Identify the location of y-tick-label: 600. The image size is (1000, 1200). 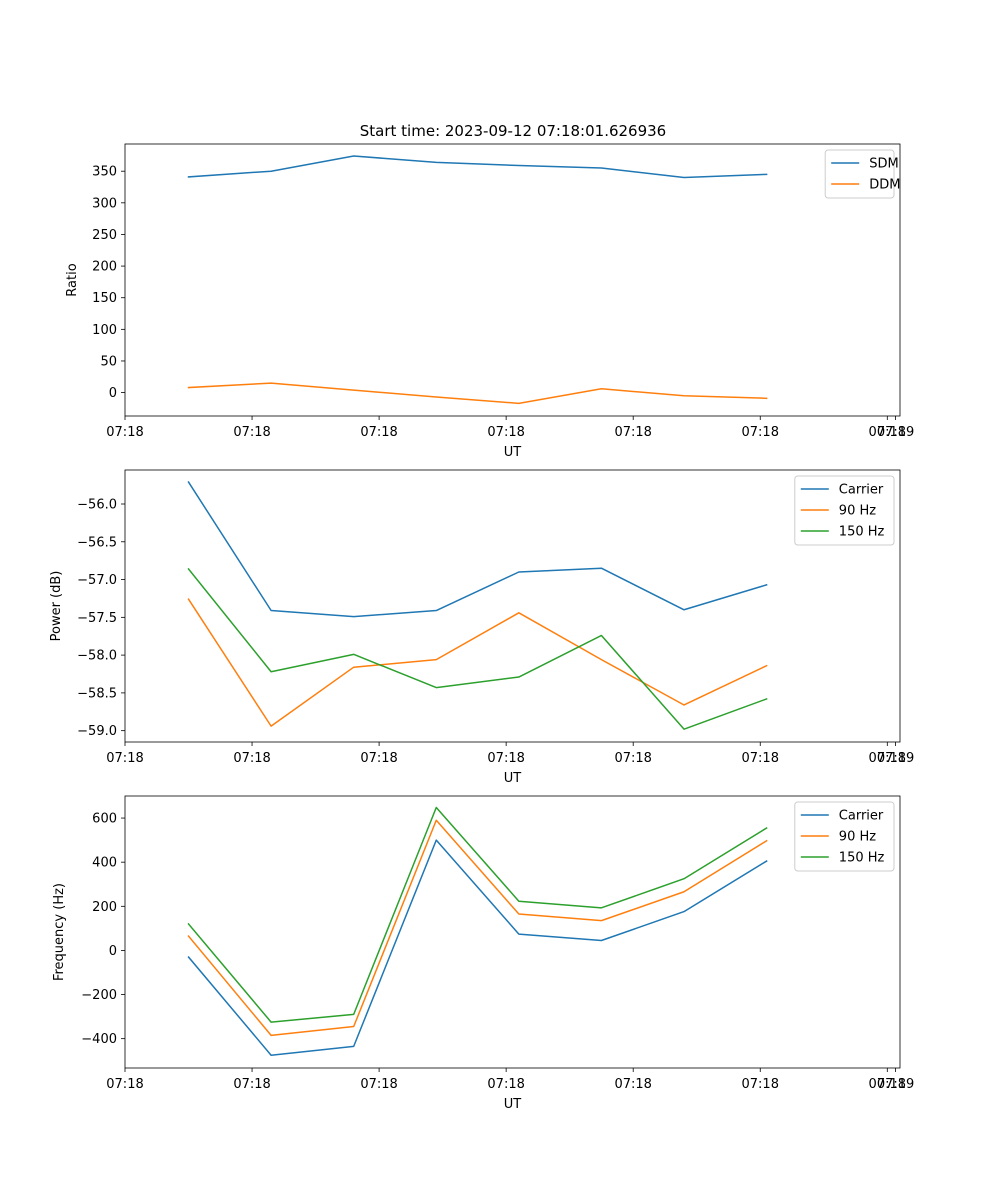
(104, 819).